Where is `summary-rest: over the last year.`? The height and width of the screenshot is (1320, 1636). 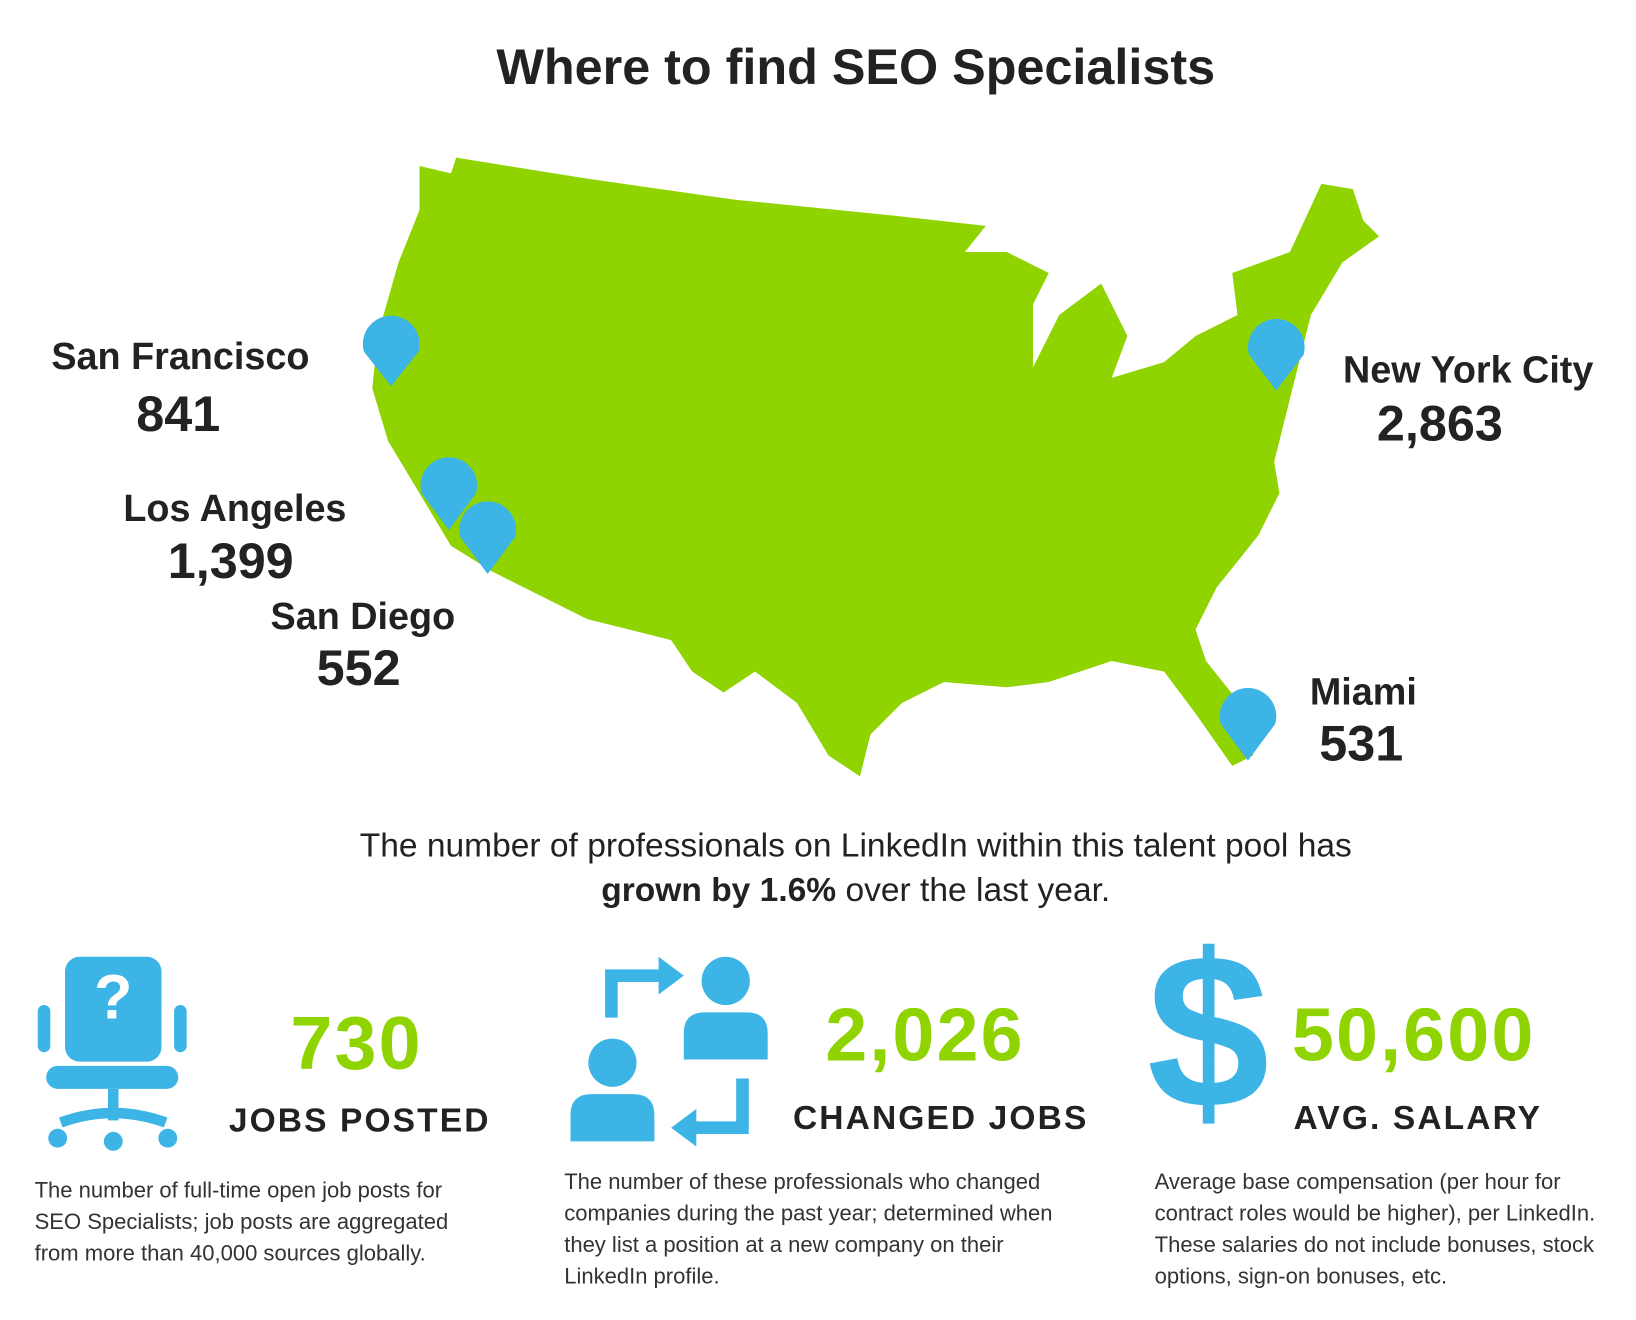 summary-rest: over the last year. is located at coordinates (973, 890).